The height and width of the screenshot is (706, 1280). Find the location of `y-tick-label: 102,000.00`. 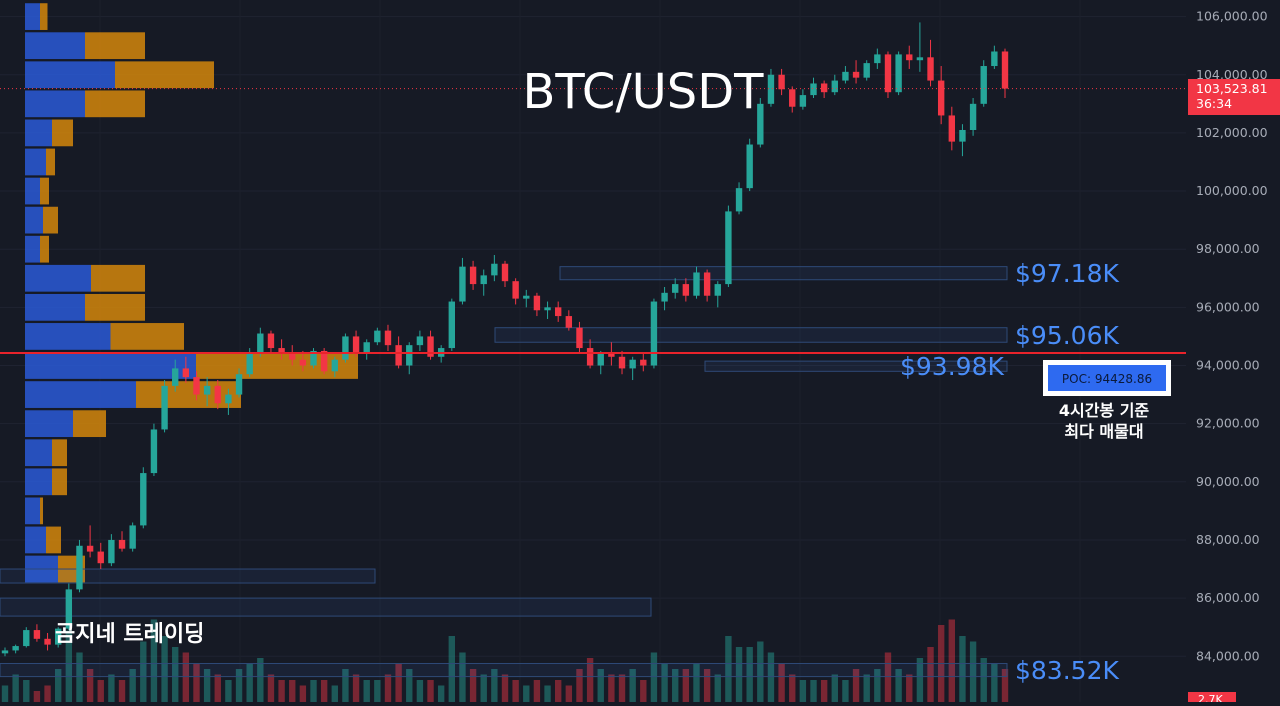

y-tick-label: 102,000.00 is located at coordinates (1232, 132).